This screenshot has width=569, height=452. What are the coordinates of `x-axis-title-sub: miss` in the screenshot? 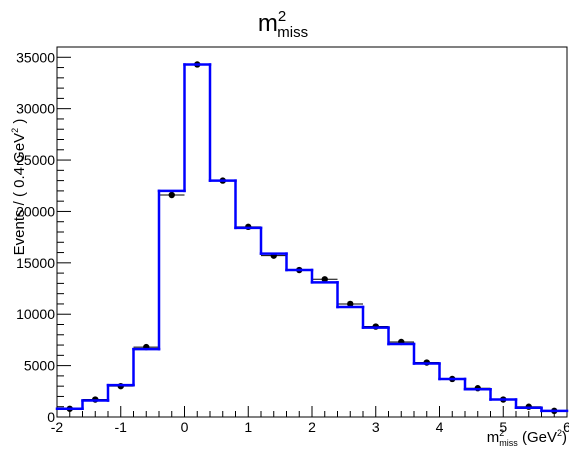 It's located at (508, 443).